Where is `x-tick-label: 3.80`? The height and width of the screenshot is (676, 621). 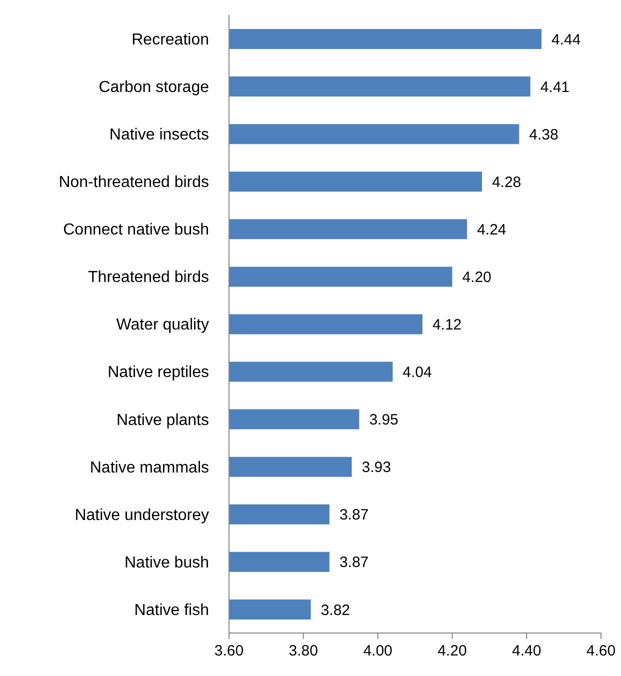 x-tick-label: 3.80 is located at coordinates (303, 651).